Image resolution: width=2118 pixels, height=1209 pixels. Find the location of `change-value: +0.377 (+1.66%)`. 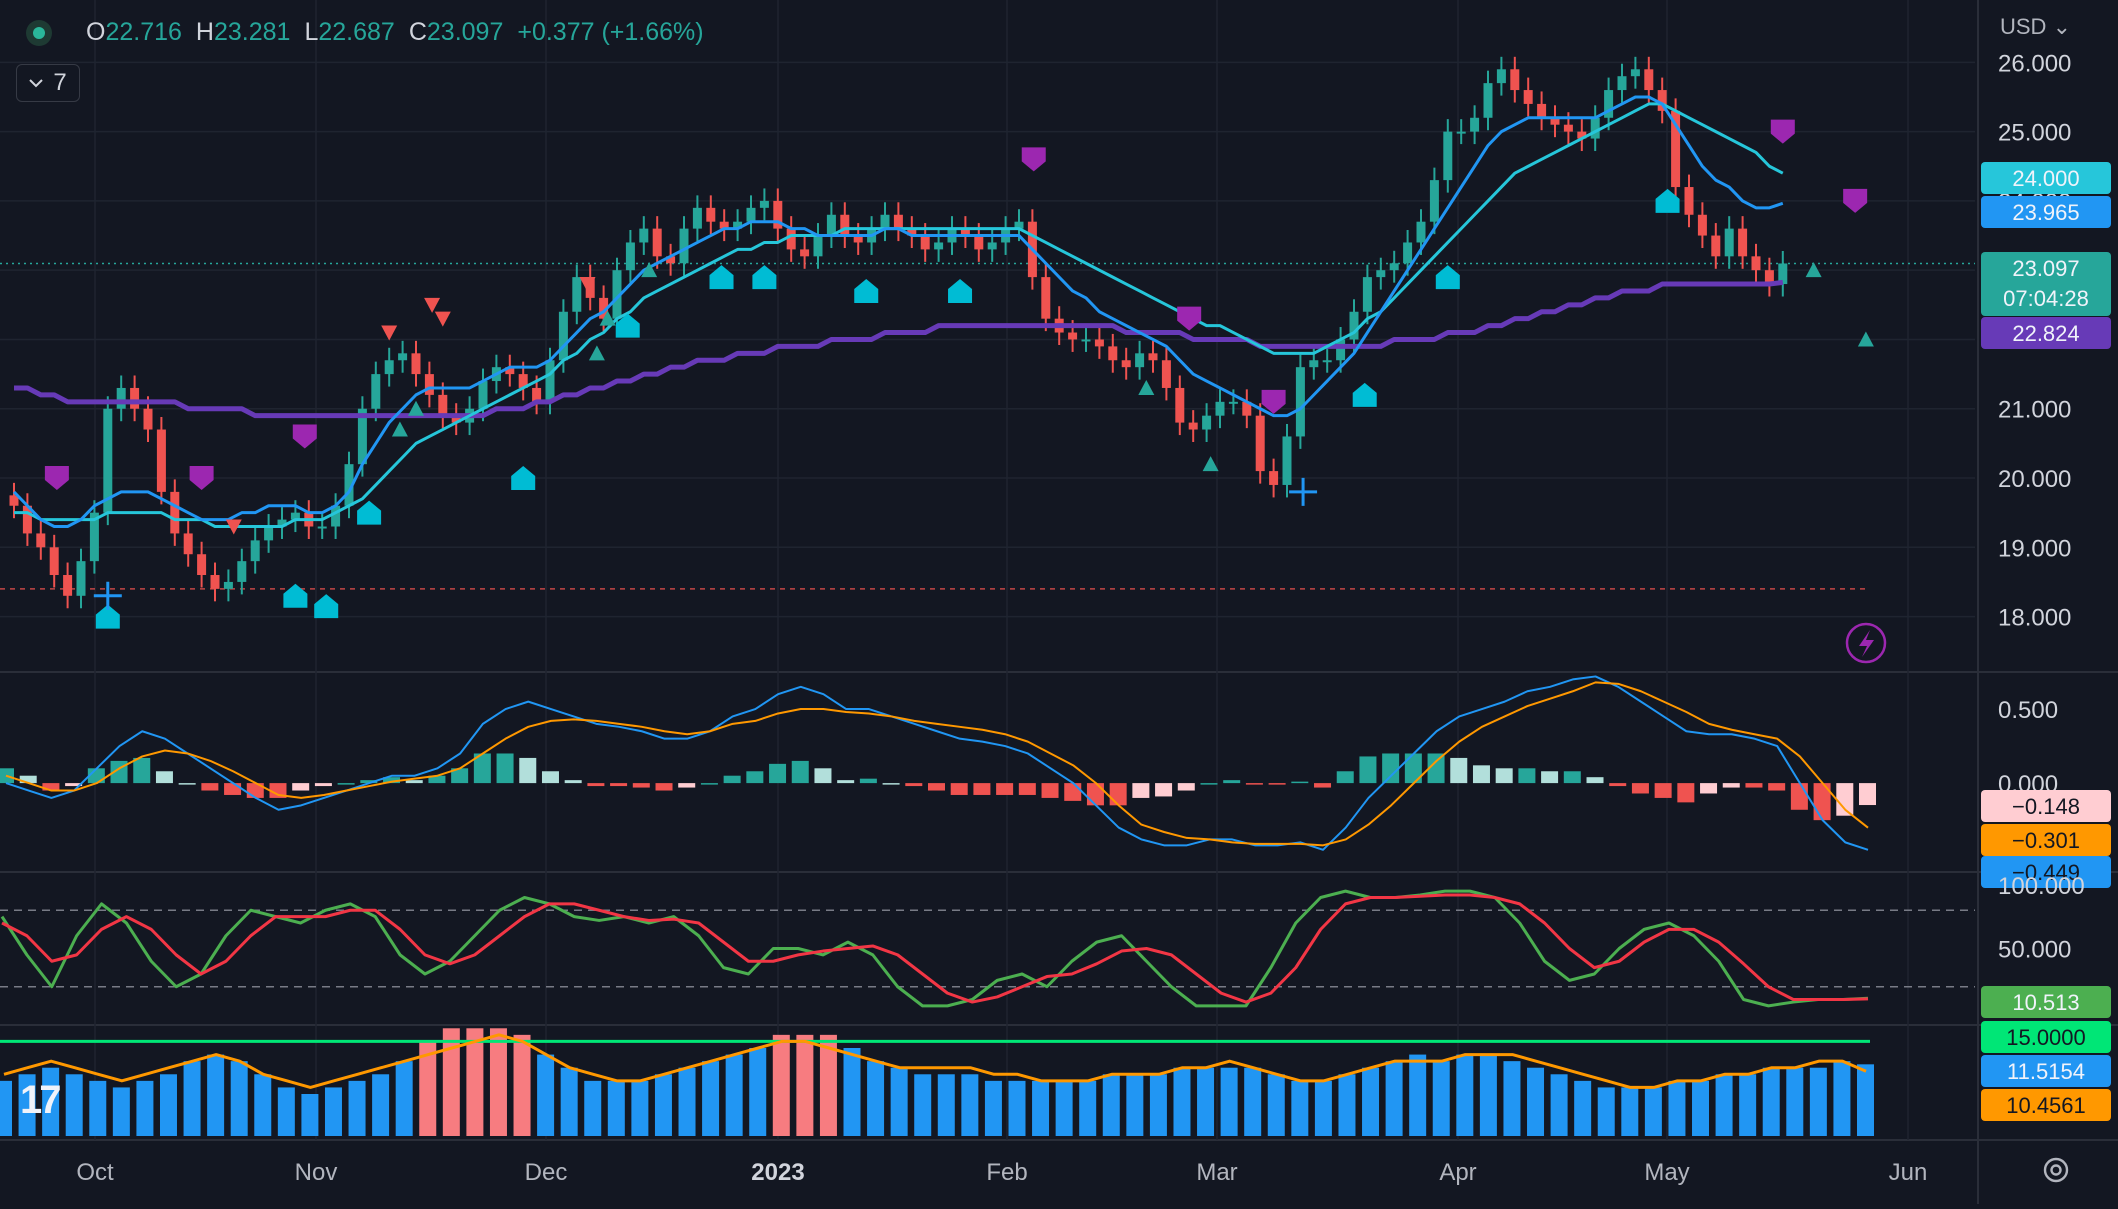

change-value: +0.377 (+1.66%) is located at coordinates (610, 32).